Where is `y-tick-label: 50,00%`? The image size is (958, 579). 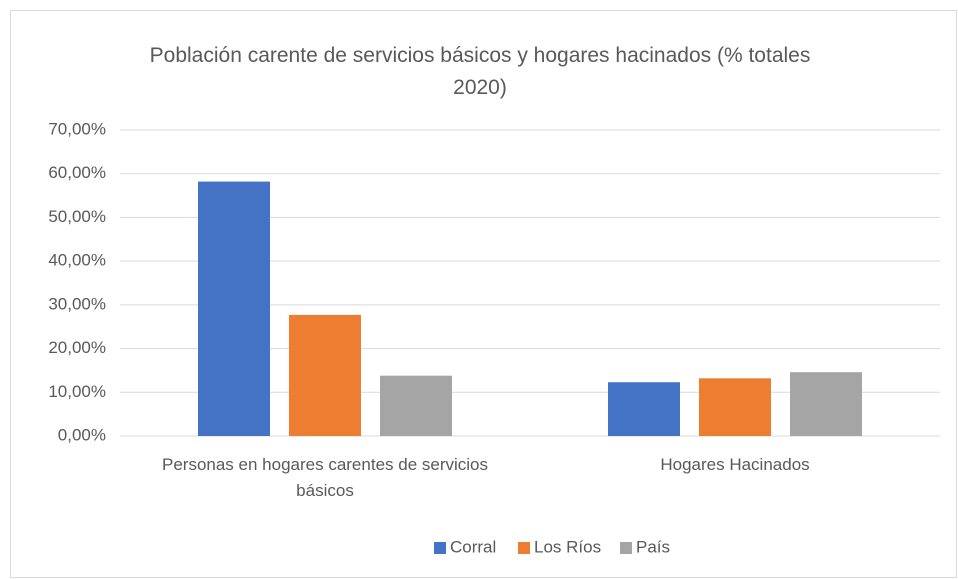
y-tick-label: 50,00% is located at coordinates (77, 216).